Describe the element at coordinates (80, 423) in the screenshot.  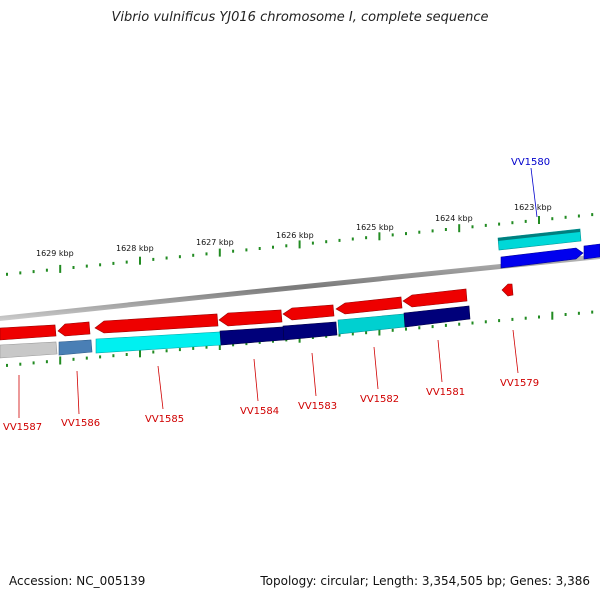
I see `gene-label-vv1586: VV1586` at that location.